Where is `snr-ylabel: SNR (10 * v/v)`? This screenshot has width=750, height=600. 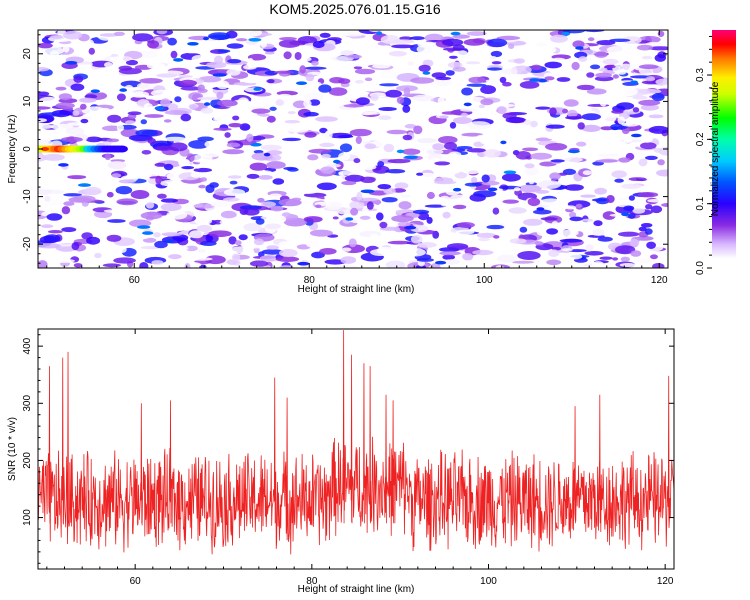
snr-ylabel: SNR (10 * v/v) is located at coordinates (12, 449).